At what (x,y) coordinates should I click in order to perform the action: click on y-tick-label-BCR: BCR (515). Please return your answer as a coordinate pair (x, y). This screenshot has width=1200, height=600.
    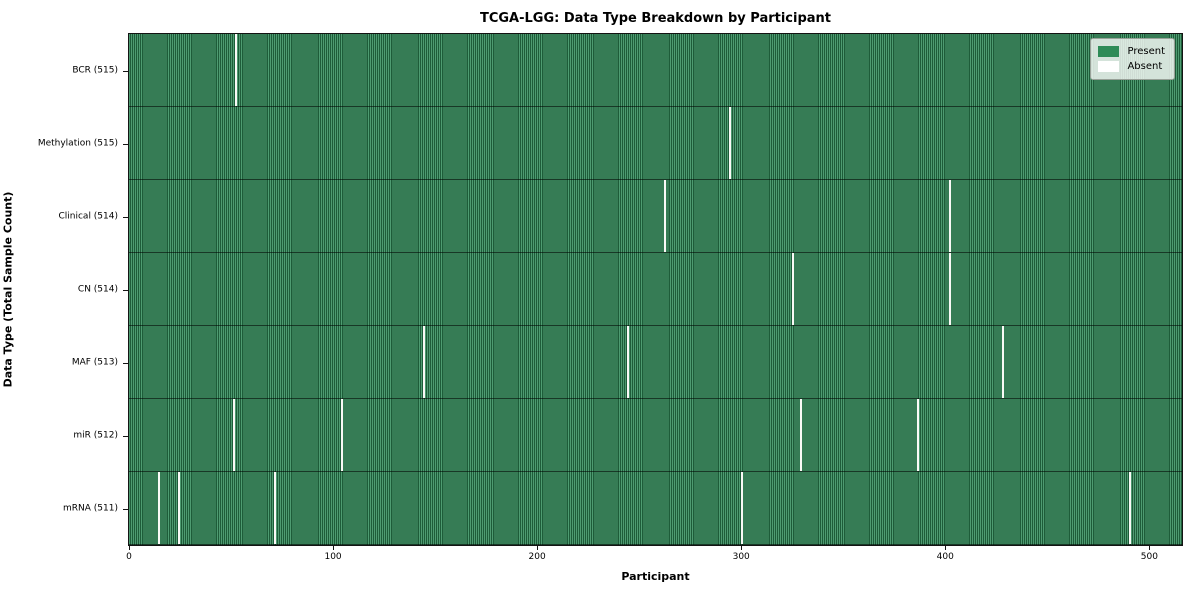
    Looking at the image, I should click on (95, 70).